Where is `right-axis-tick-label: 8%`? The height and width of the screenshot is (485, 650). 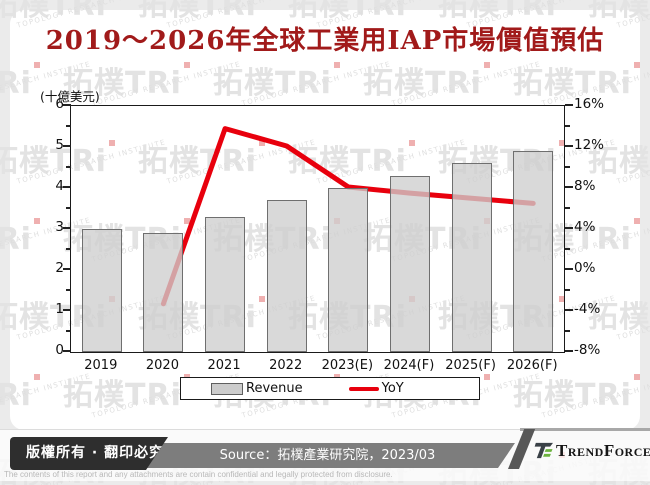 right-axis-tick-label: 8% is located at coordinates (585, 186).